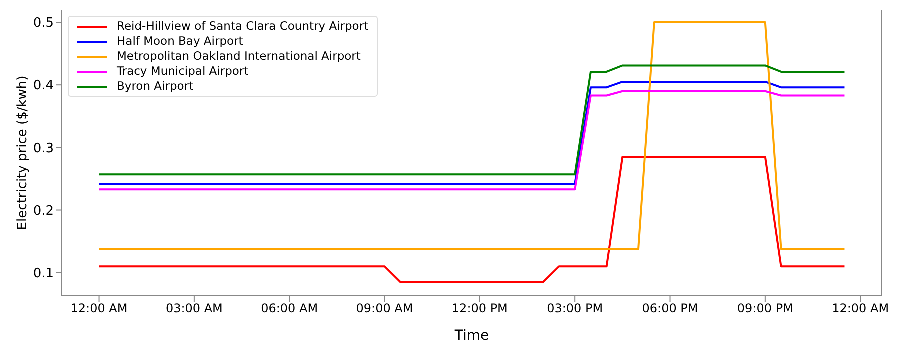  Describe the element at coordinates (575, 309) in the screenshot. I see `x-tick-label: 03:00 PM` at that location.